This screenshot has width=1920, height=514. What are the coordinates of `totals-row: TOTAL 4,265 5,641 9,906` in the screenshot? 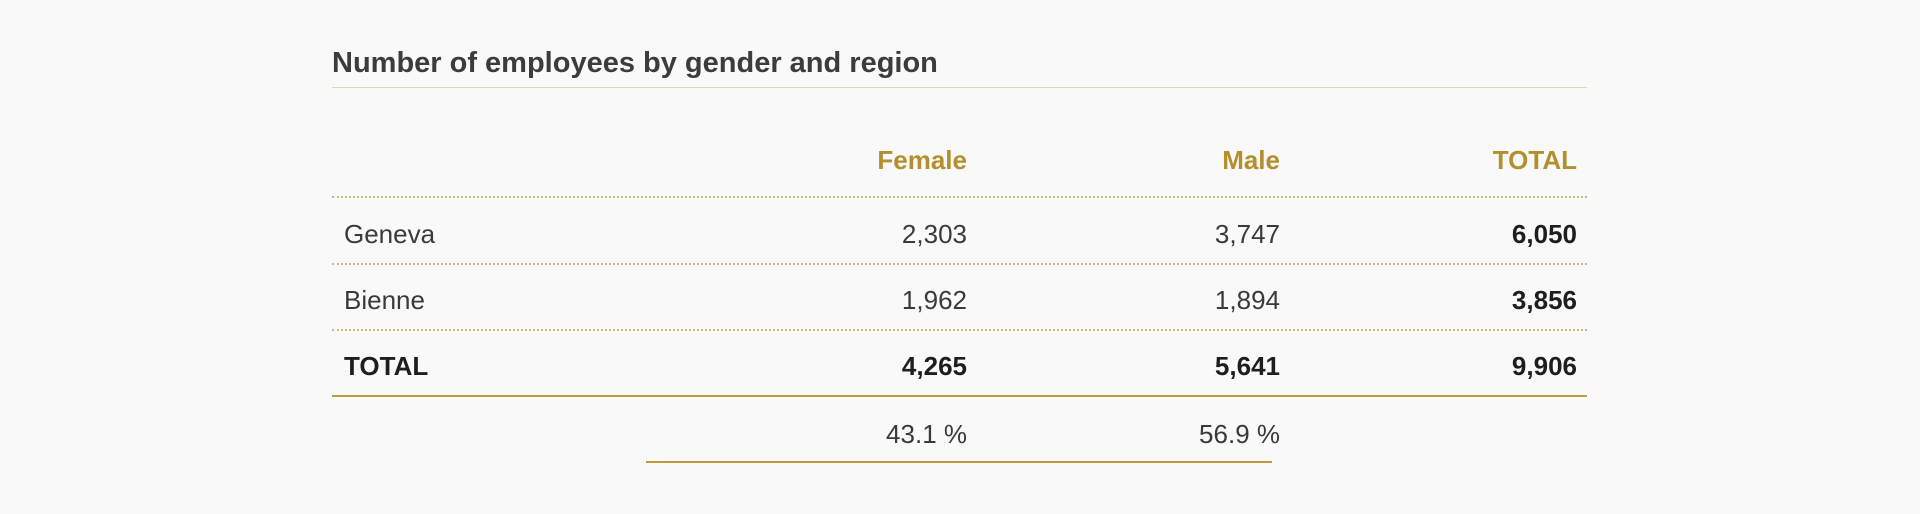 It's located at (959, 366).